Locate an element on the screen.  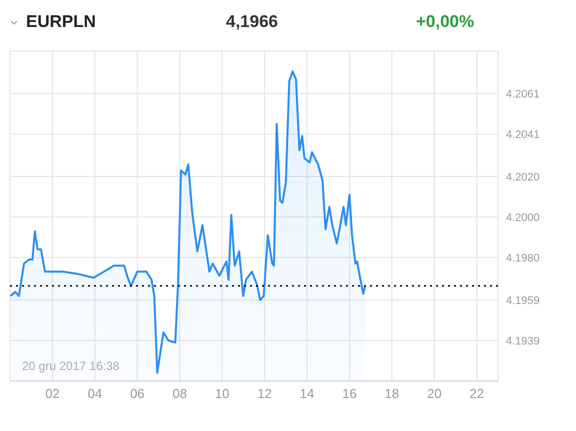
text: +0,00% is located at coordinates (445, 22).